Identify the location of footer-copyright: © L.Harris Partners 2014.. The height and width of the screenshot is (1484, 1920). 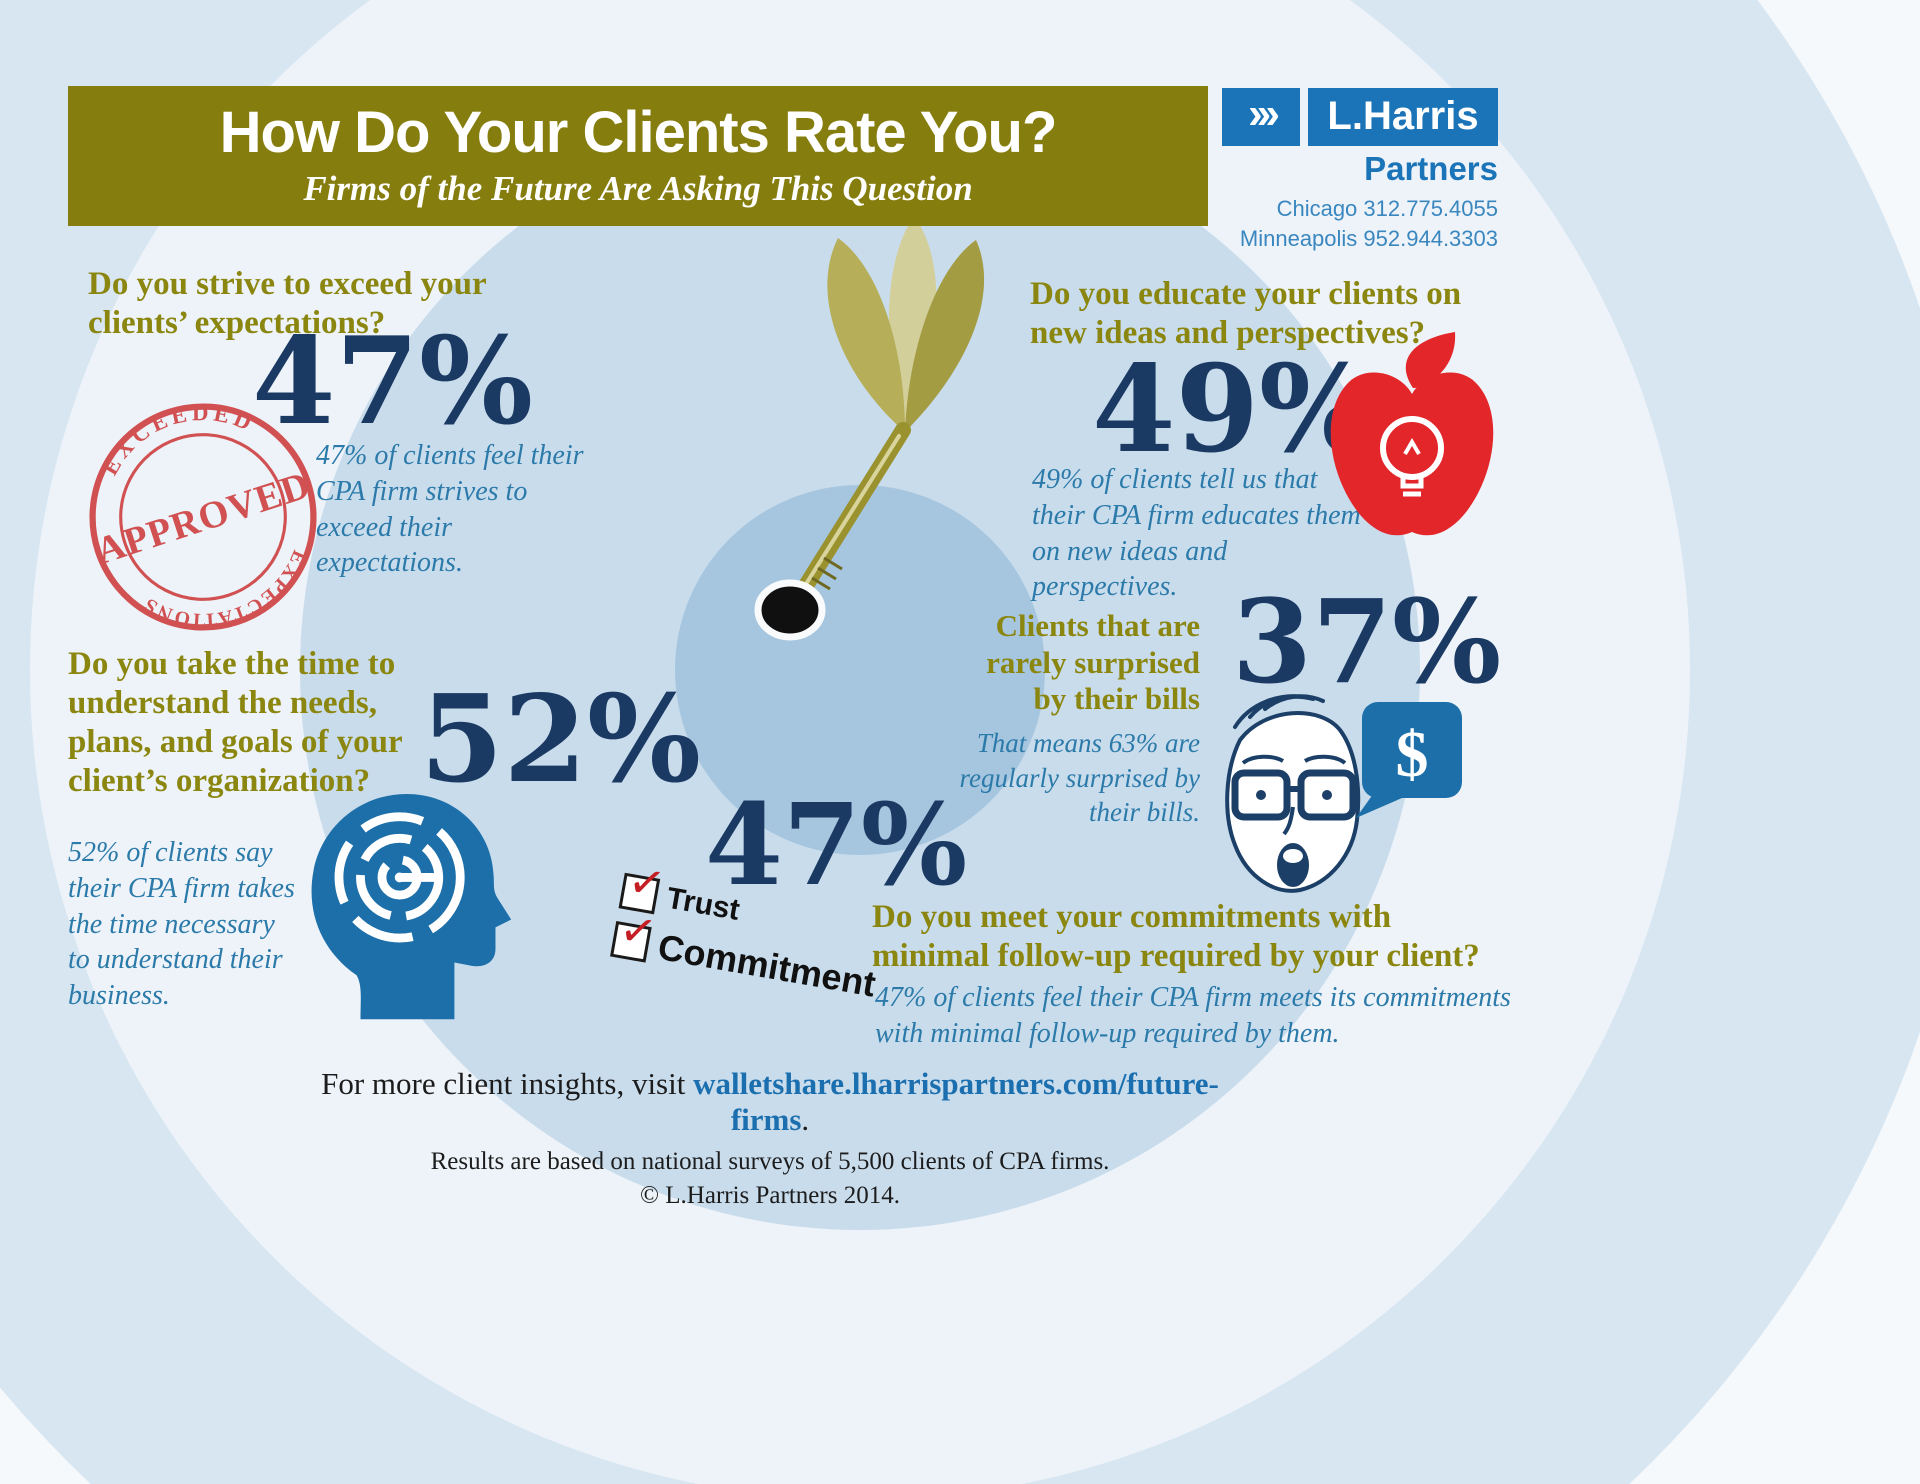
(770, 1195).